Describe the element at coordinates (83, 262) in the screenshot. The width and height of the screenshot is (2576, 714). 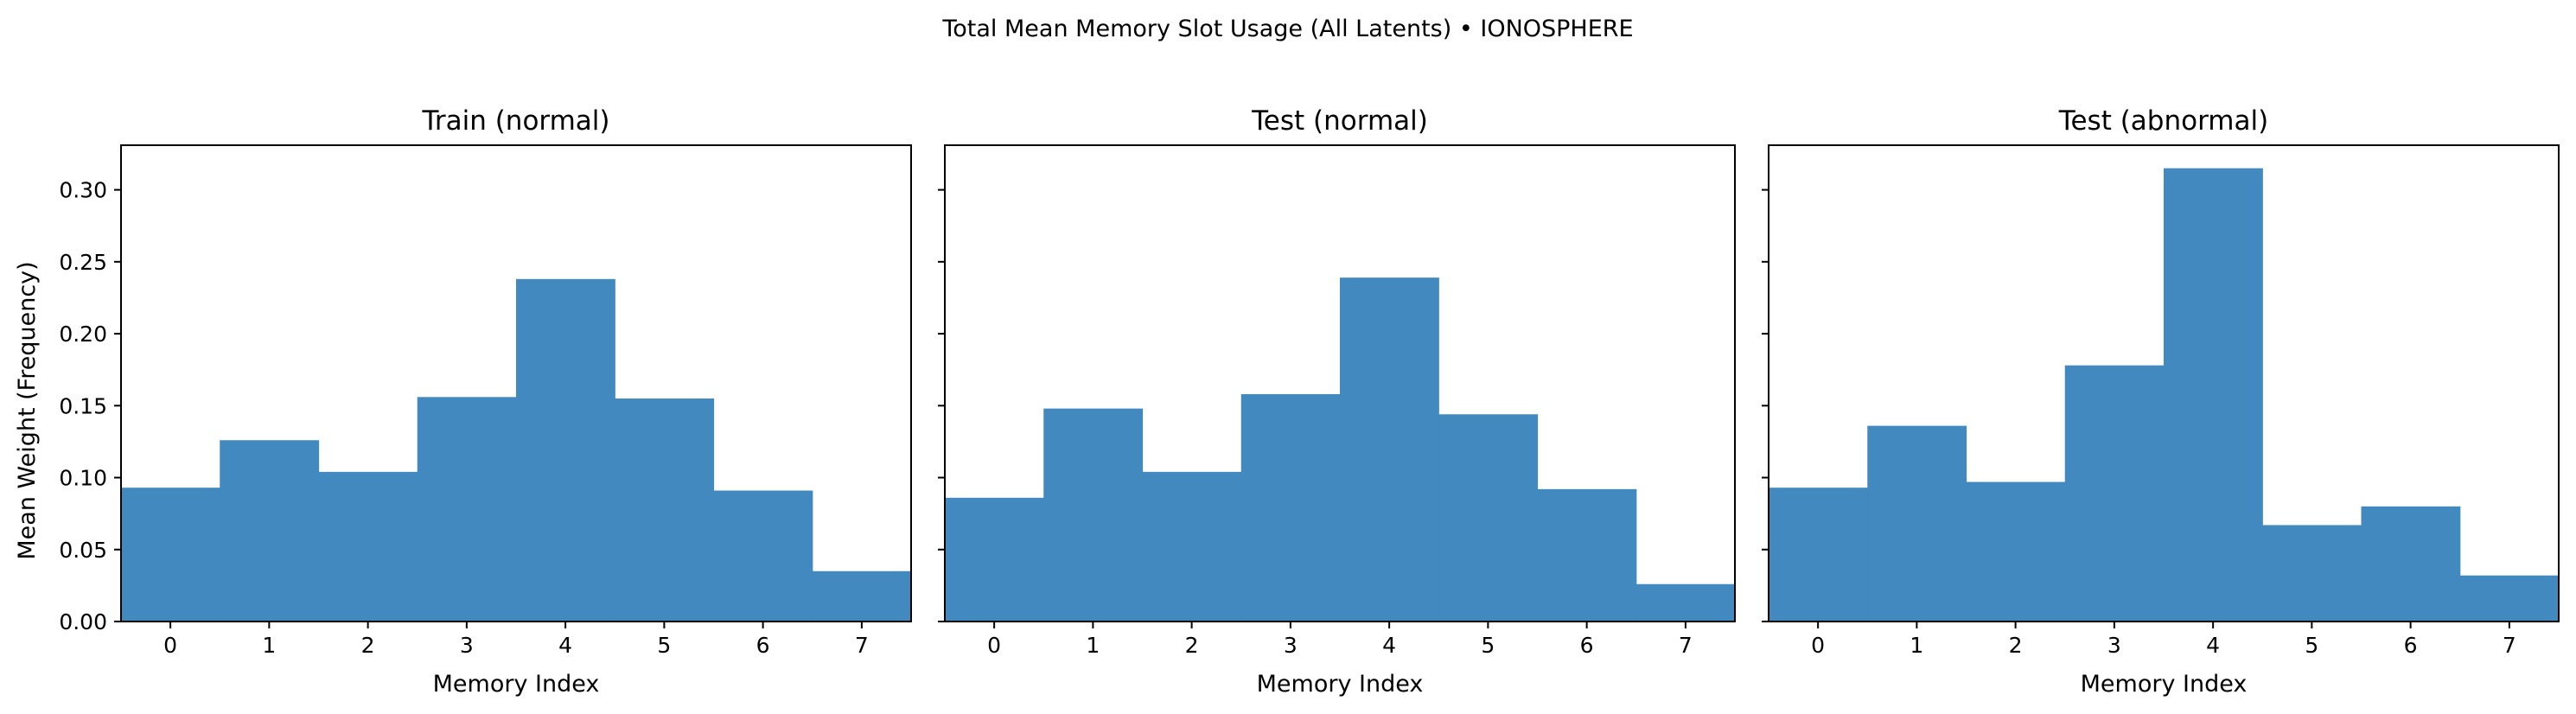
I see `y-tick-label: 0.25` at that location.